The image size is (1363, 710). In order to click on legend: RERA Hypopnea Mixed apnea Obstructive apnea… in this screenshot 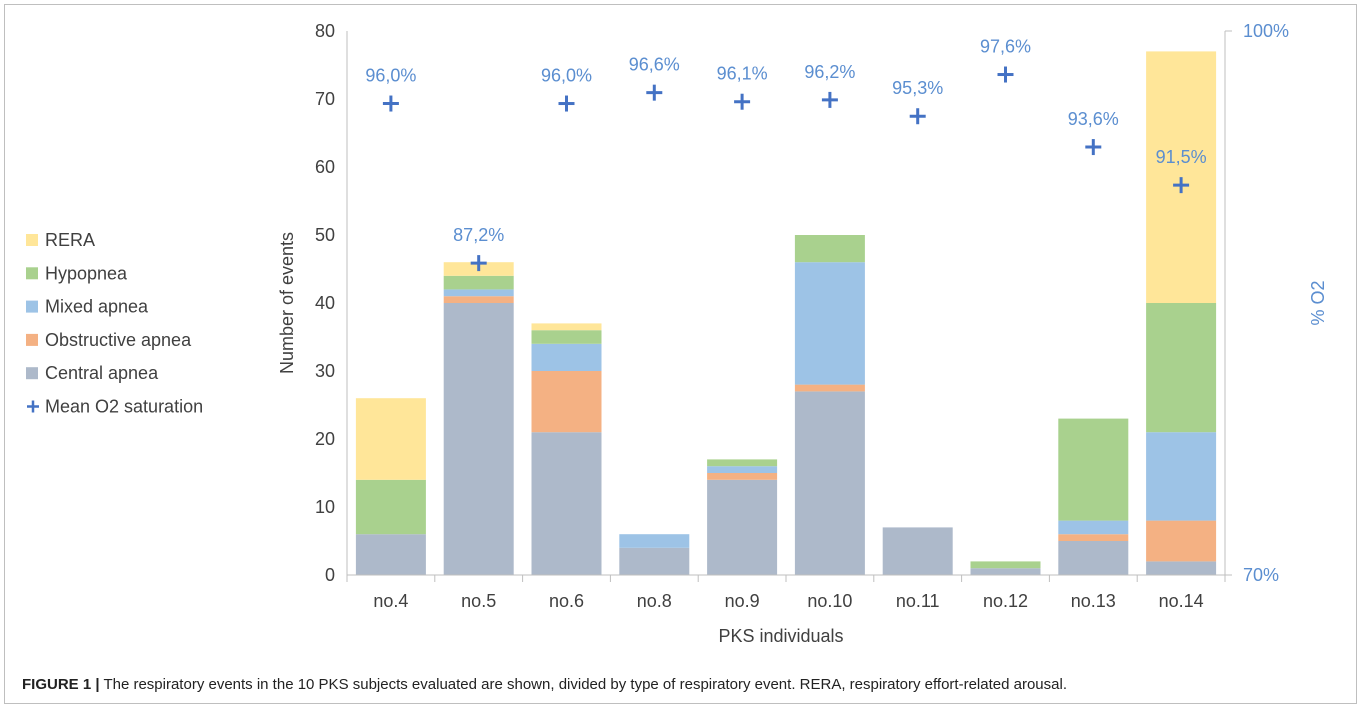, I will do `click(114, 323)`.